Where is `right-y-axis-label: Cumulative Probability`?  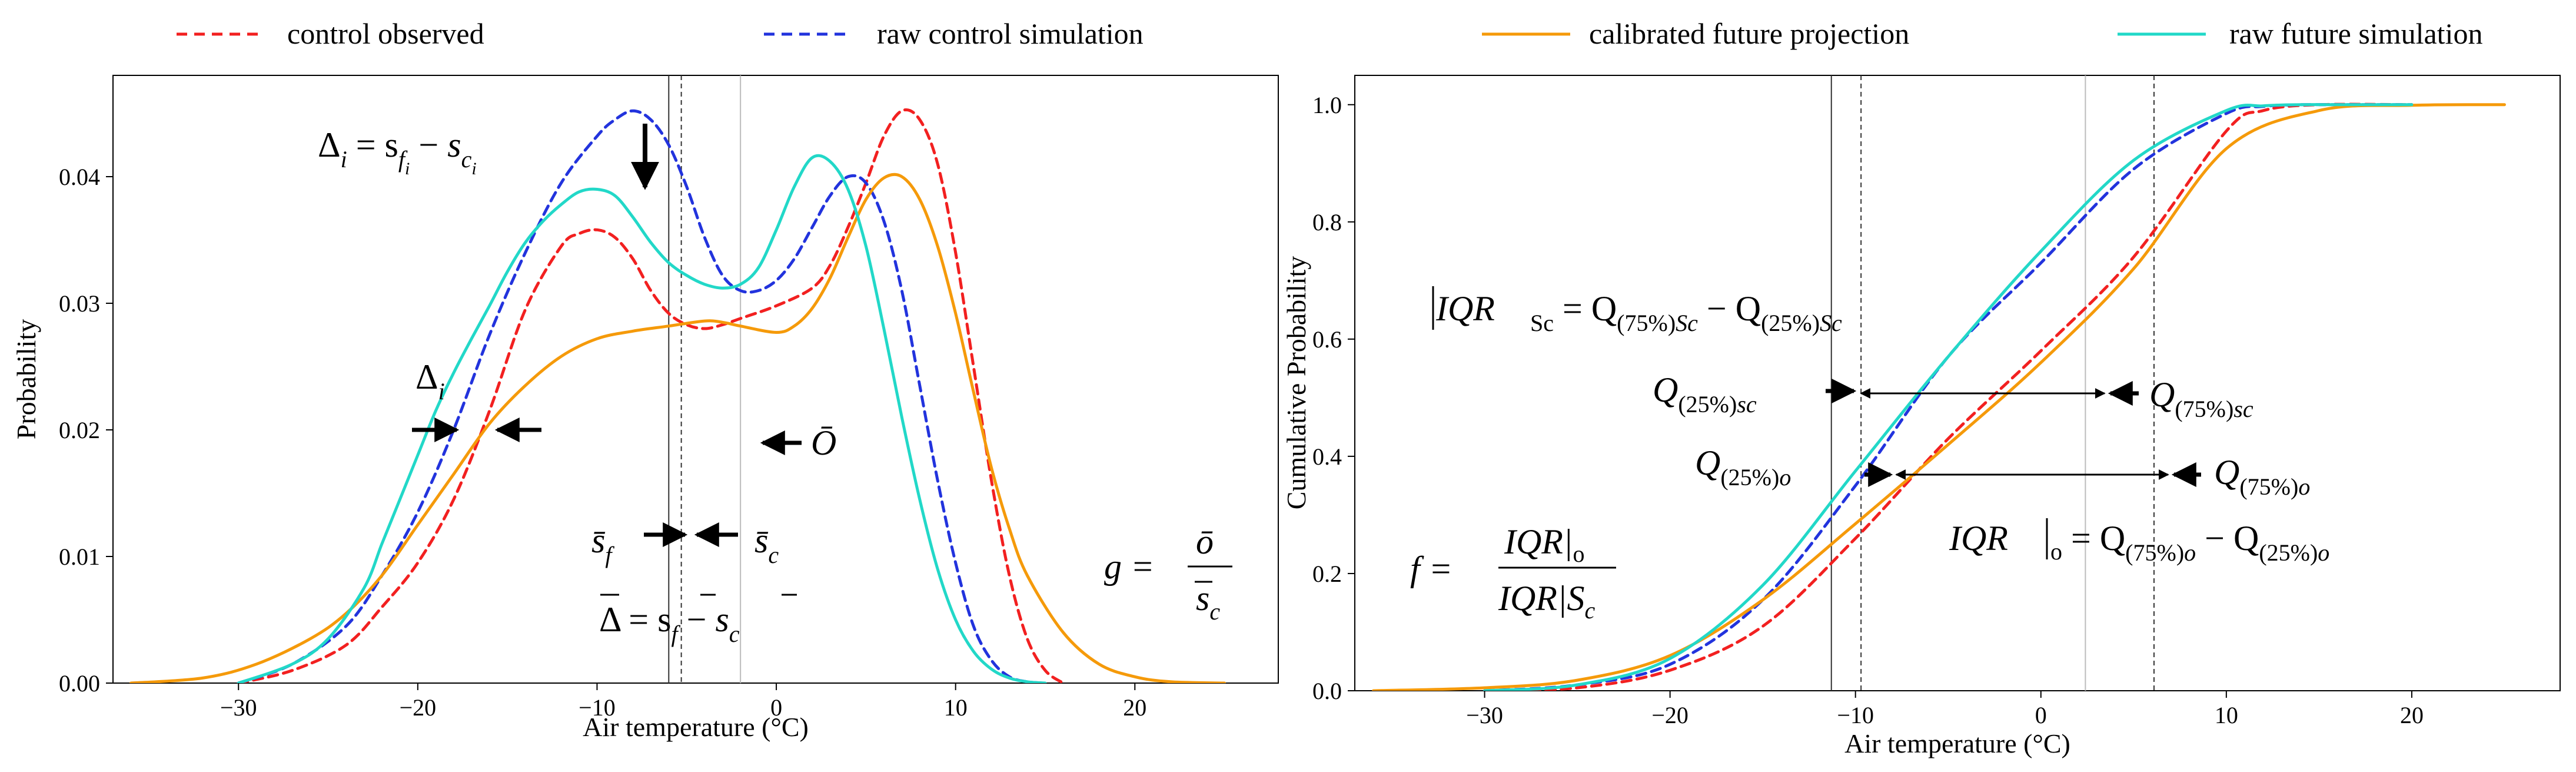 right-y-axis-label: Cumulative Probability is located at coordinates (1296, 383).